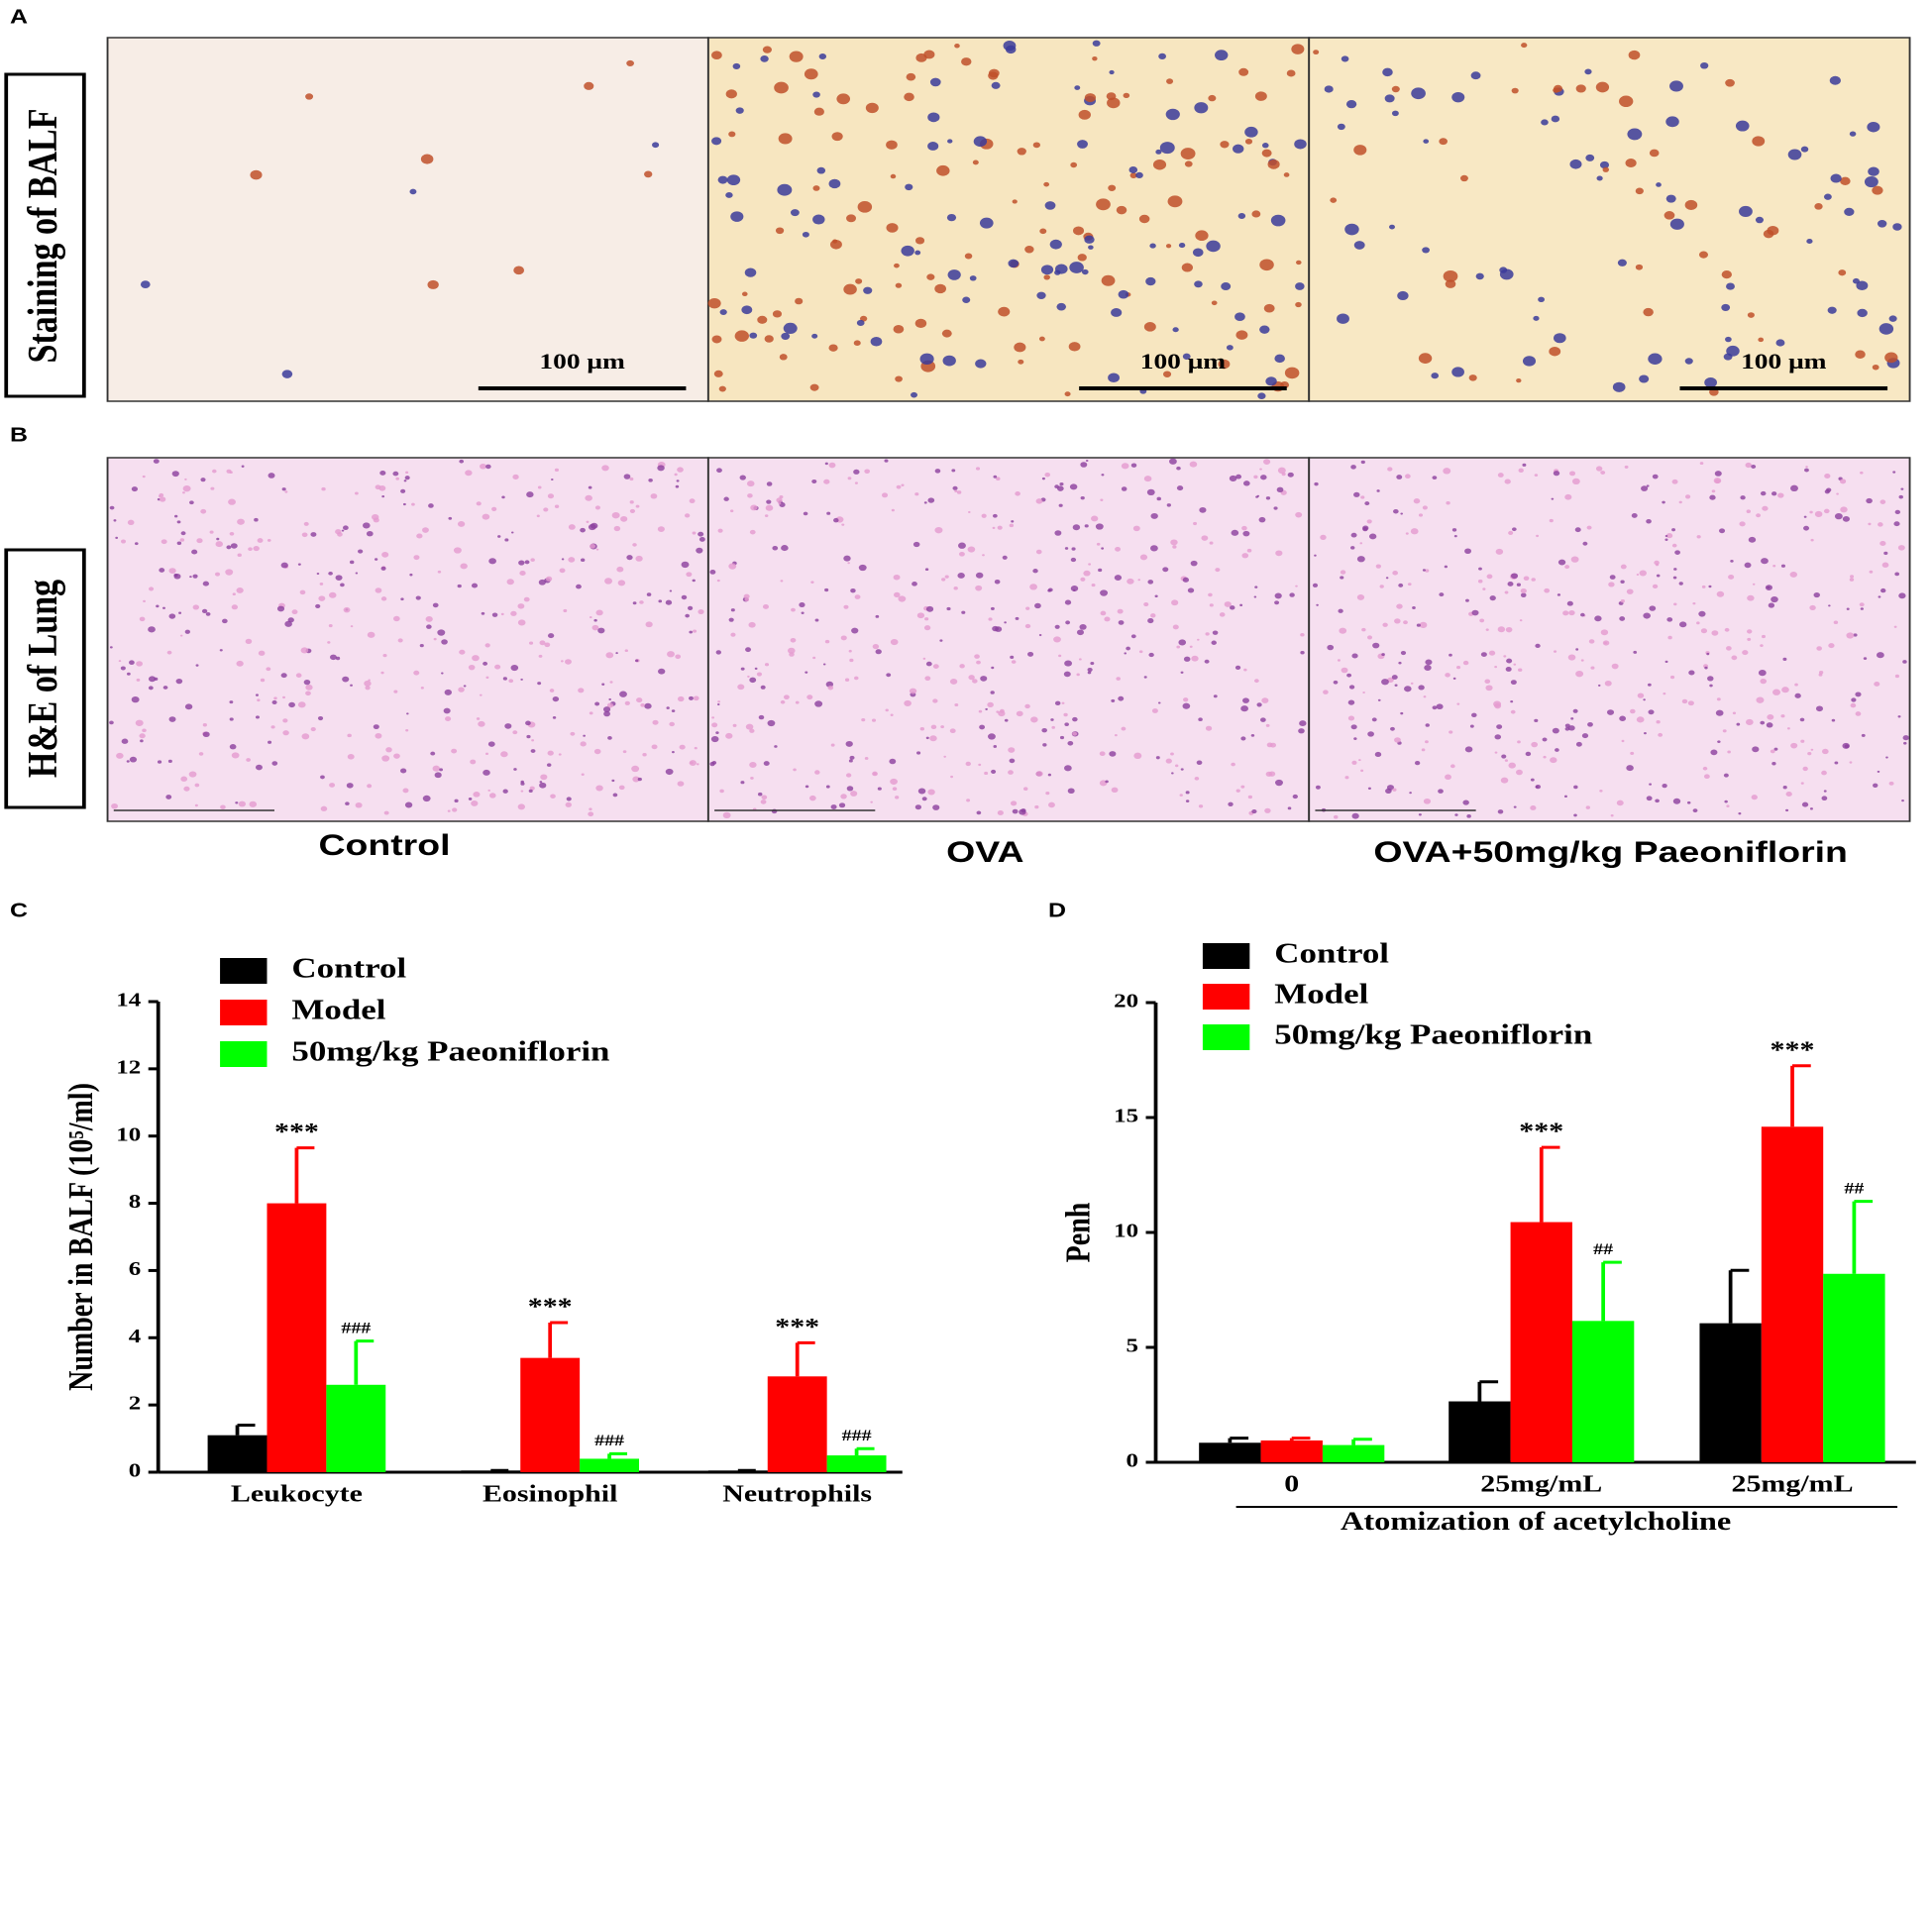  Describe the element at coordinates (1226, 997) in the screenshot. I see `legend-swatch` at that location.